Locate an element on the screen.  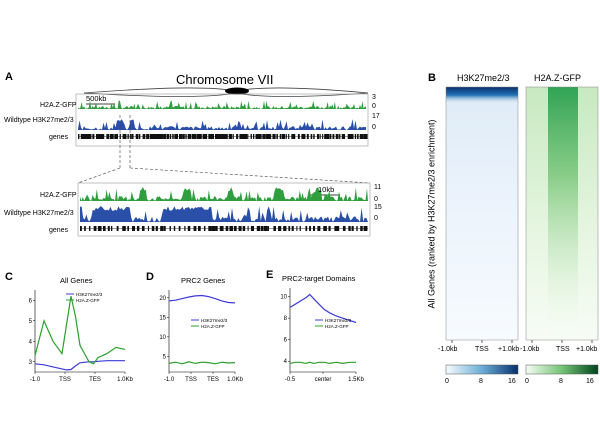
top-genes-label: genes is located at coordinates (59, 137).